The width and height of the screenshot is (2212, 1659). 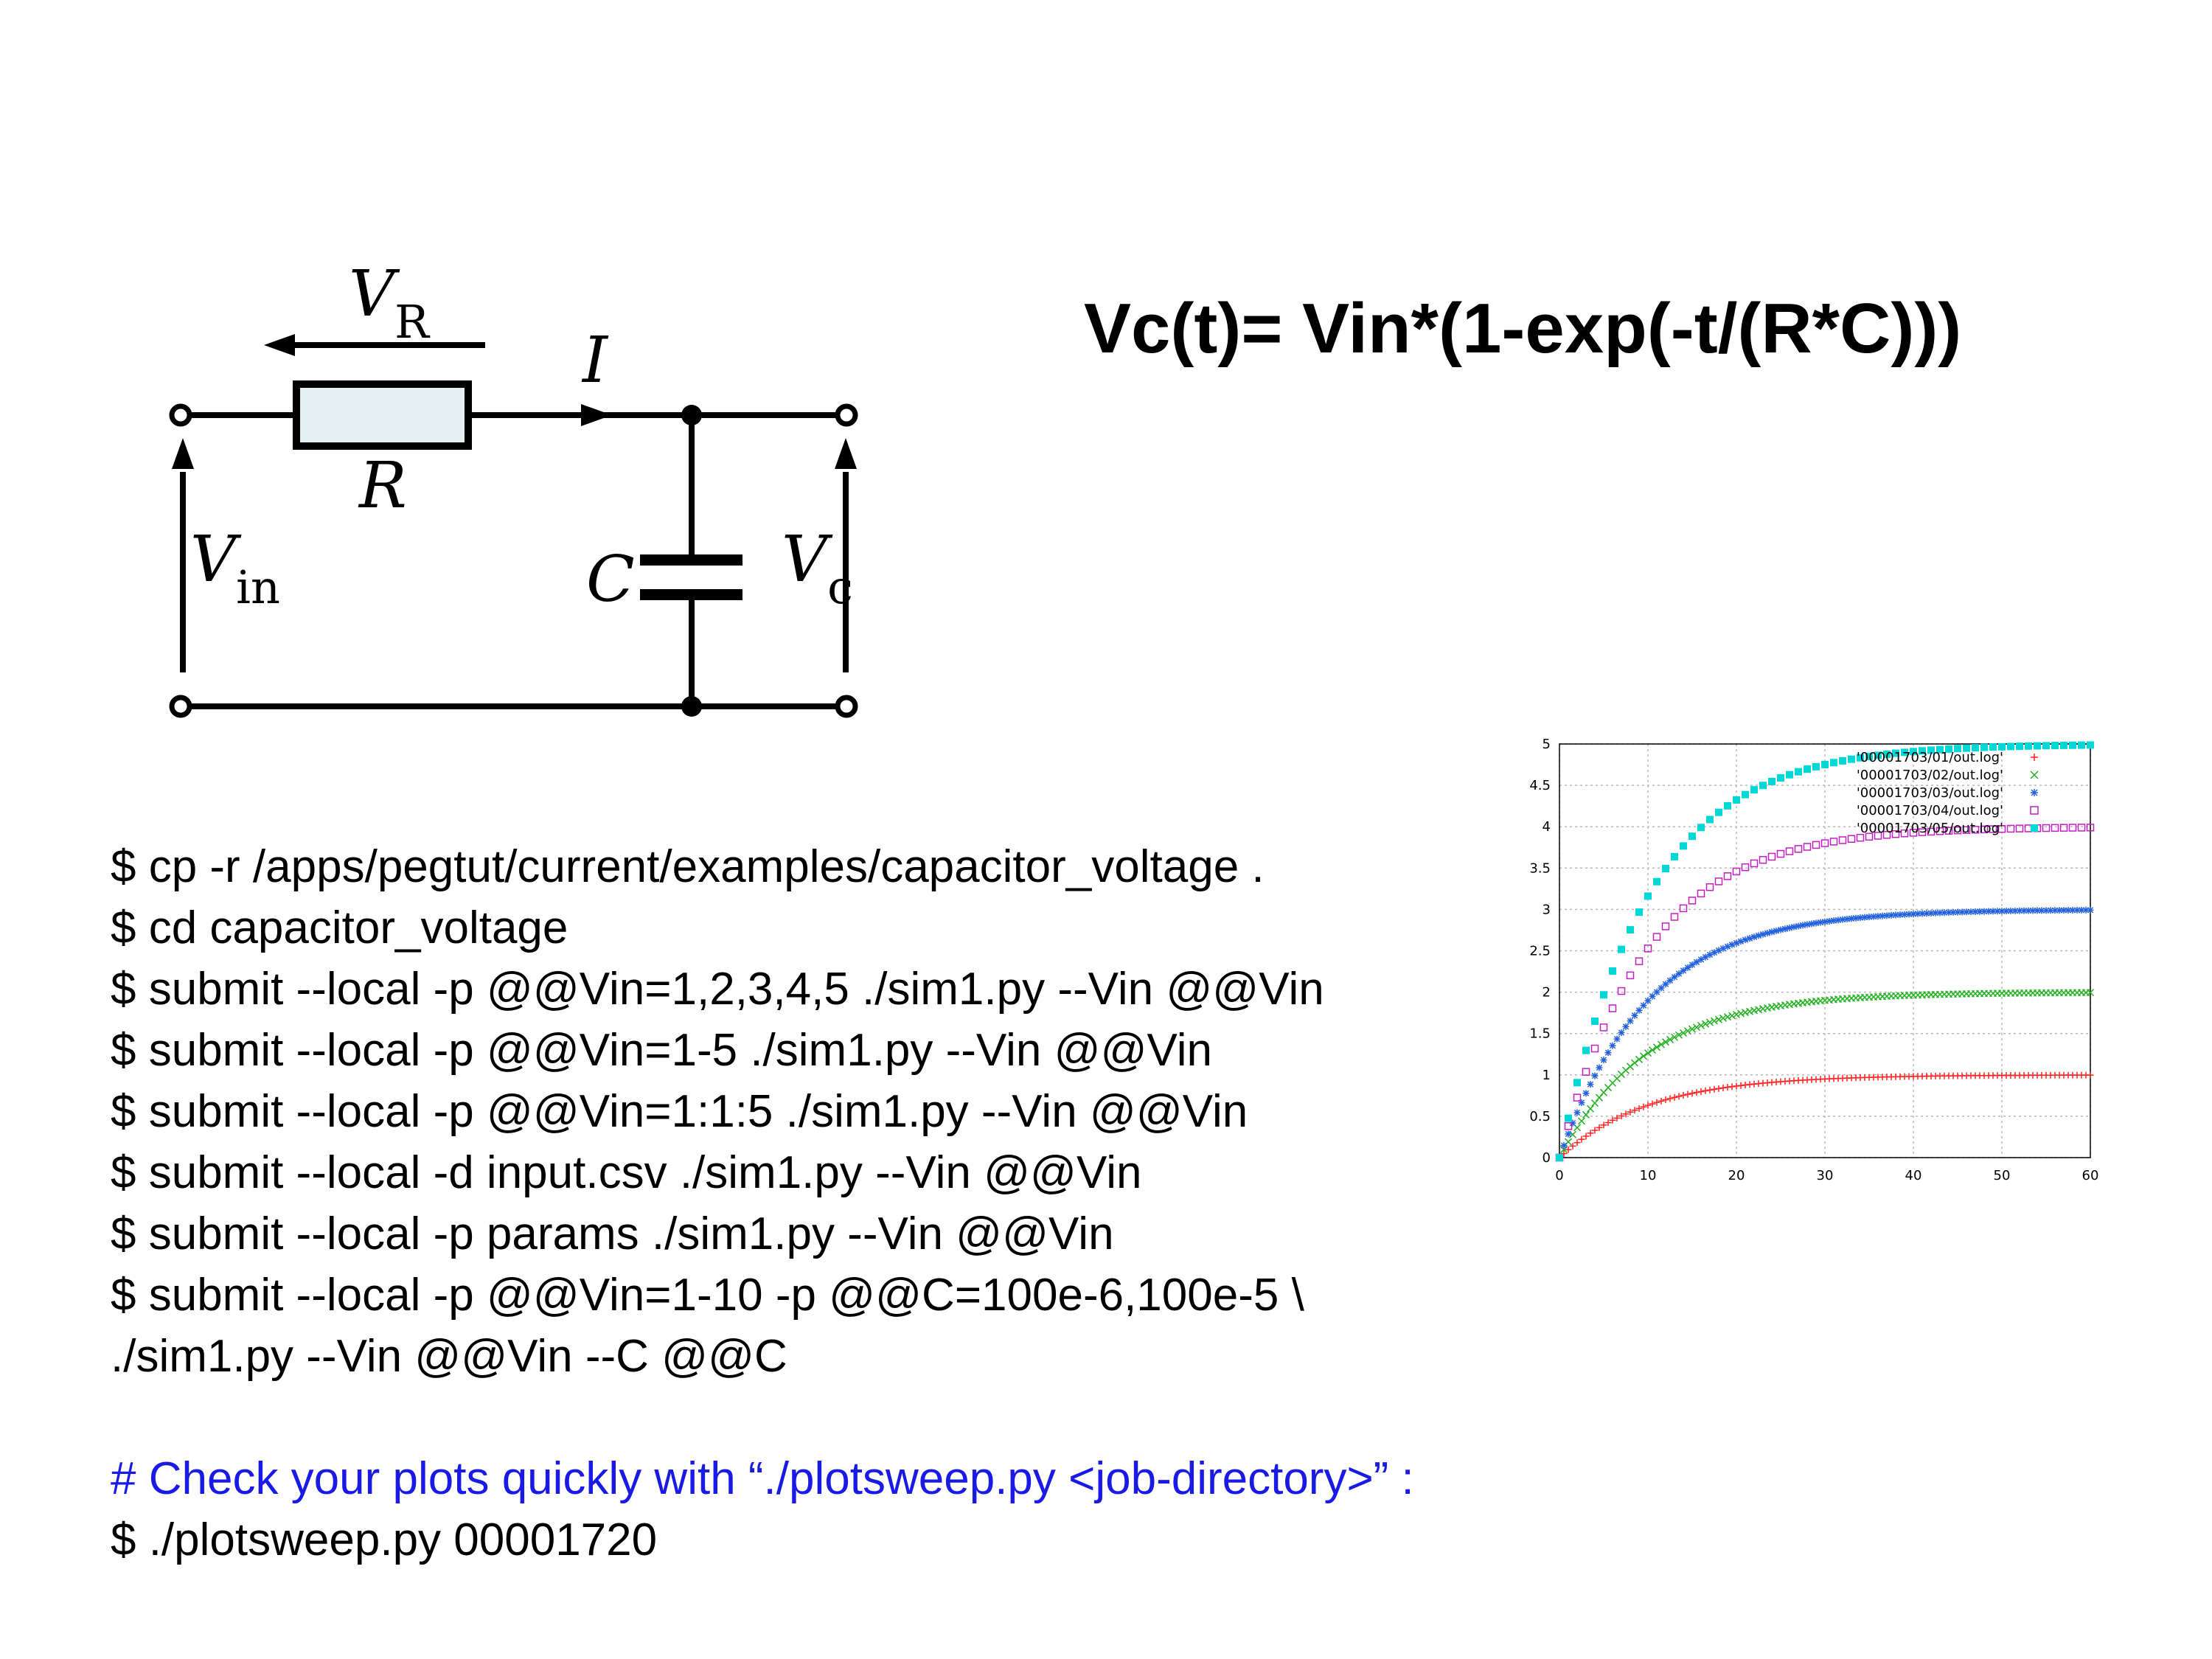 What do you see at coordinates (691, 594) in the screenshot?
I see `capacitor-plate-bottom` at bounding box center [691, 594].